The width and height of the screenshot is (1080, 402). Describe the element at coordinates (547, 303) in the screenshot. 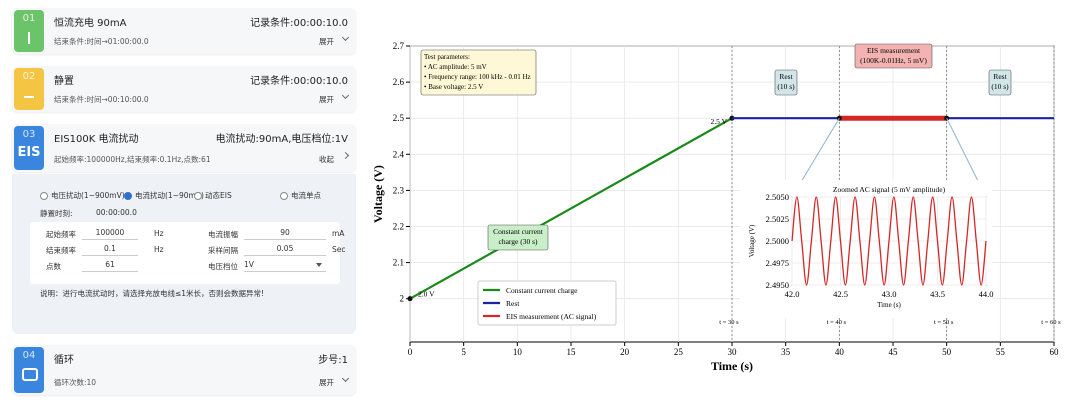

I see `legend-box` at that location.